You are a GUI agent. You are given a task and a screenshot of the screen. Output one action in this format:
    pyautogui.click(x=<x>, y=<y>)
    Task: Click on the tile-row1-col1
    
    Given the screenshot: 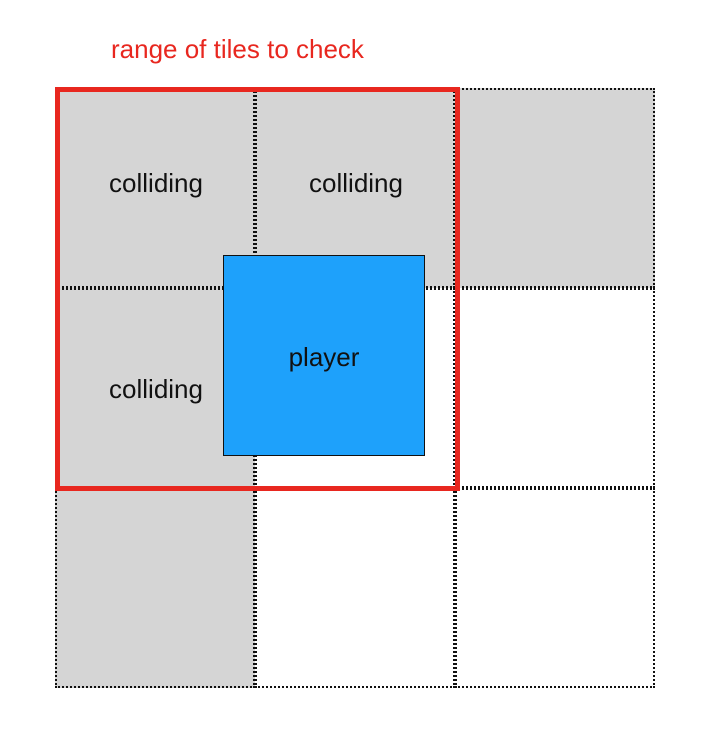 What is the action you would take?
    pyautogui.click(x=155, y=188)
    